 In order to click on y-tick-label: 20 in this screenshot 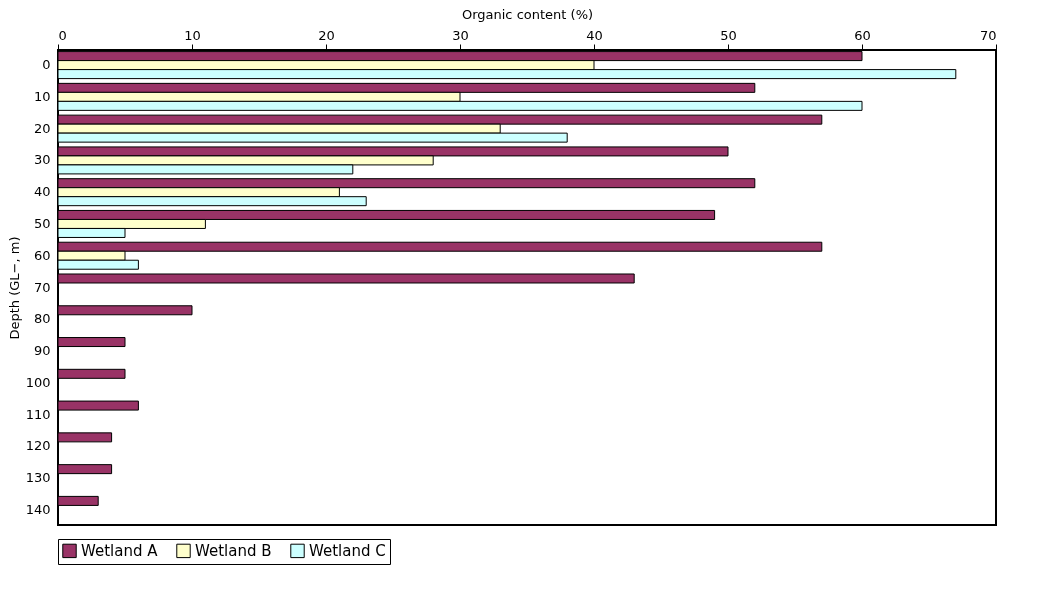, I will do `click(42, 128)`.